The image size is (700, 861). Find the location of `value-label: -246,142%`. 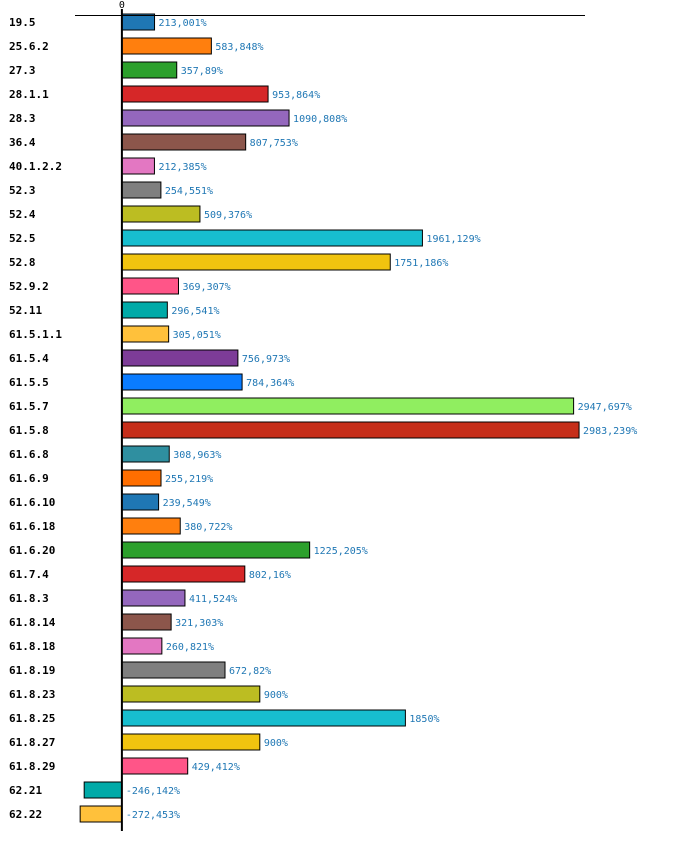

value-label: -246,142% is located at coordinates (153, 791).